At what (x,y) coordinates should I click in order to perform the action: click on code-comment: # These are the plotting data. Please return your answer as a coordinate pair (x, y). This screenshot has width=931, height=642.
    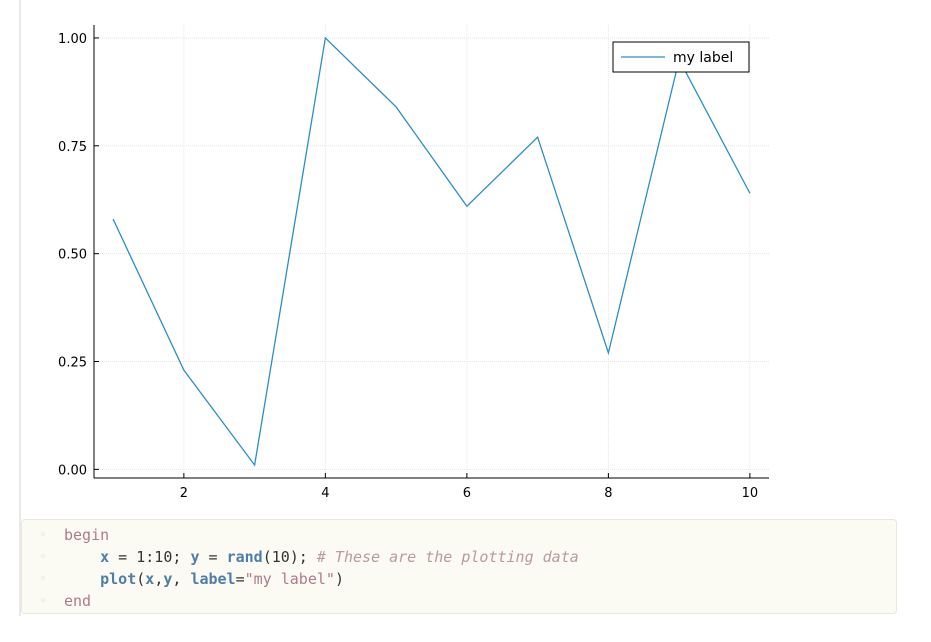
    Looking at the image, I should click on (447, 557).